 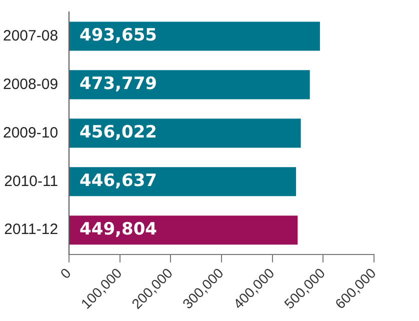 What do you see at coordinates (30, 133) in the screenshot?
I see `y-tick-label: 2009-10` at bounding box center [30, 133].